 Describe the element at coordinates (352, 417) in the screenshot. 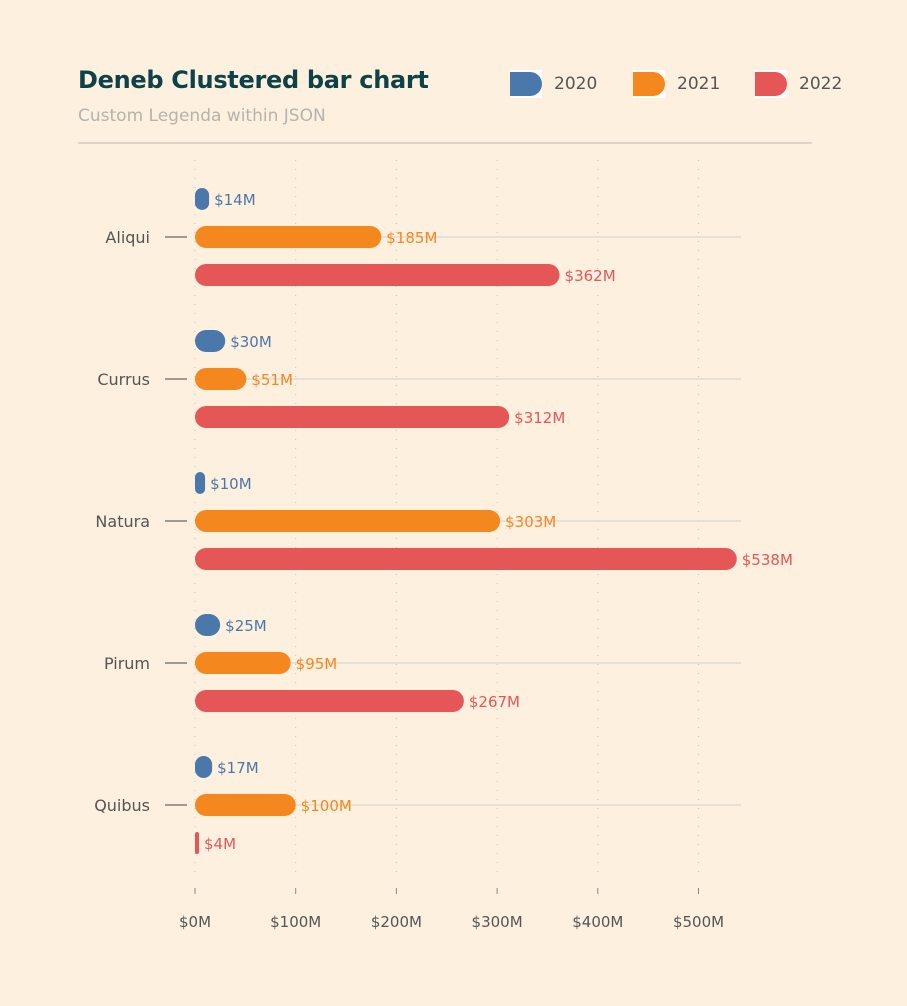

I see `bar-2022-currus` at that location.